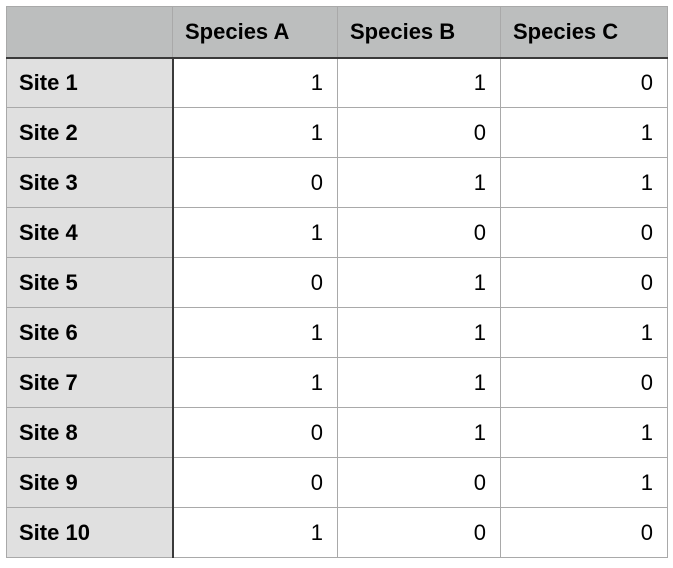 The height and width of the screenshot is (568, 673). What do you see at coordinates (255, 132) in the screenshot?
I see `cell-site-2-species-a: 1` at bounding box center [255, 132].